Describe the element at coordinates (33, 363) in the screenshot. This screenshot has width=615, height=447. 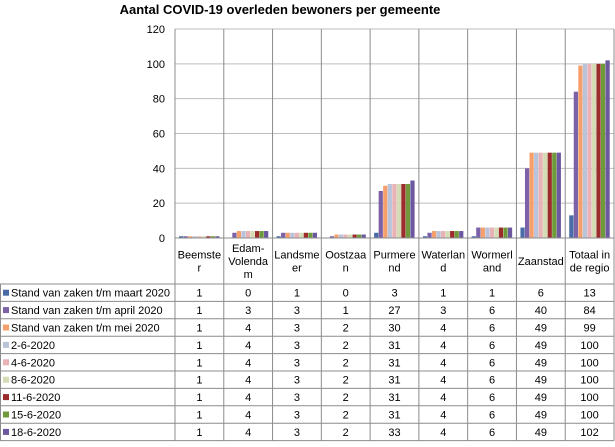
I see `legend-label: 4-6-2020` at that location.